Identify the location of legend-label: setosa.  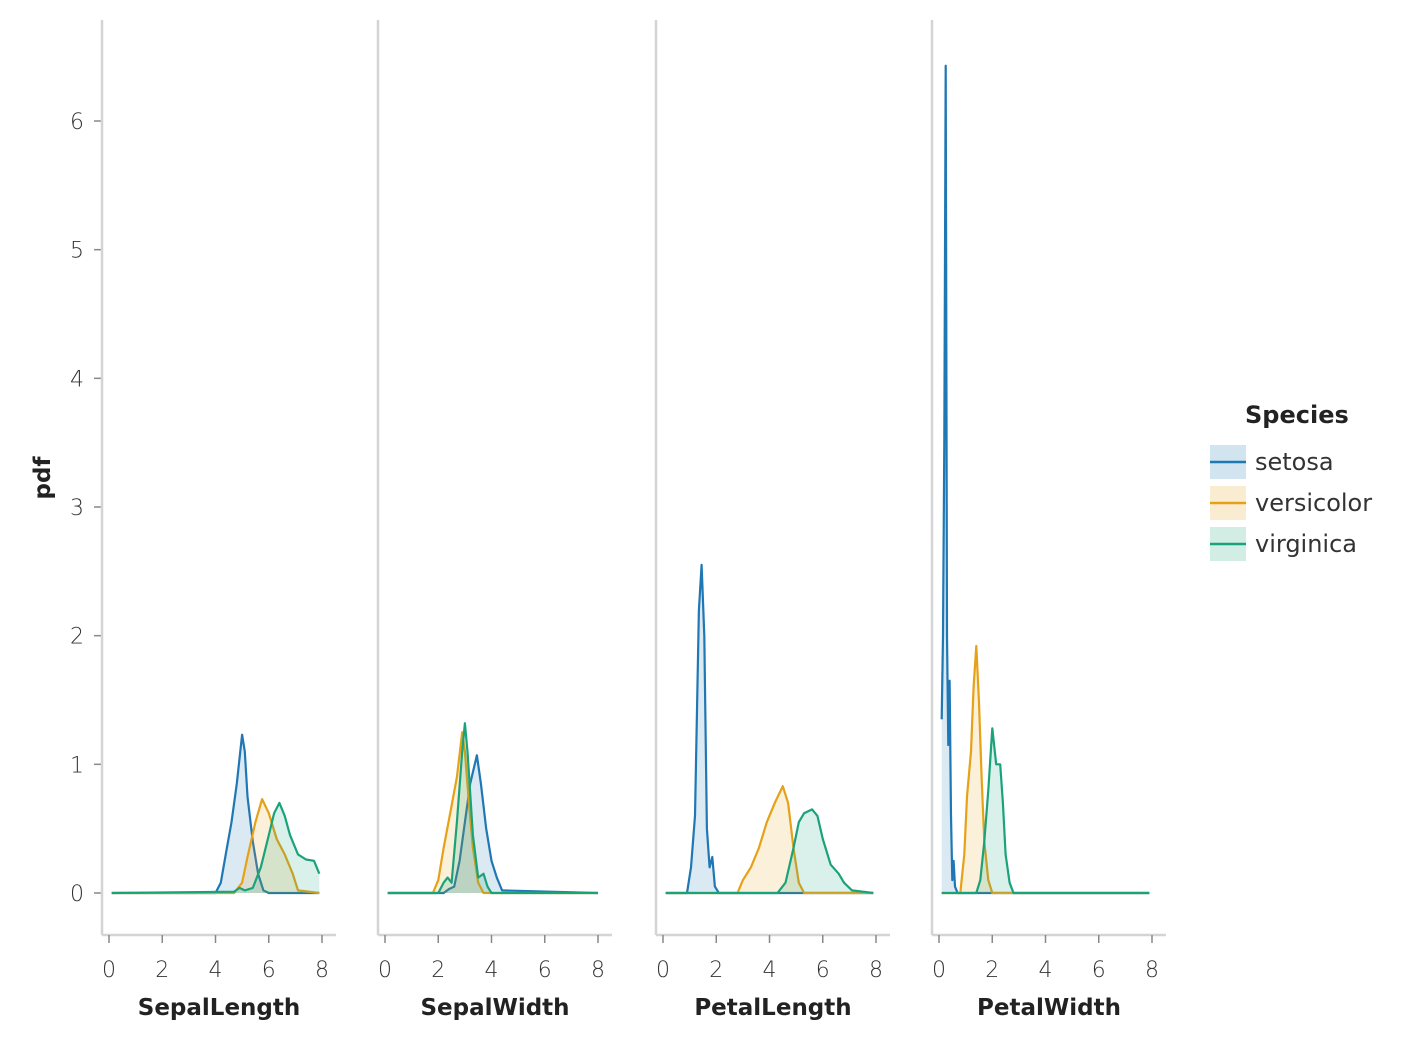
(1294, 462).